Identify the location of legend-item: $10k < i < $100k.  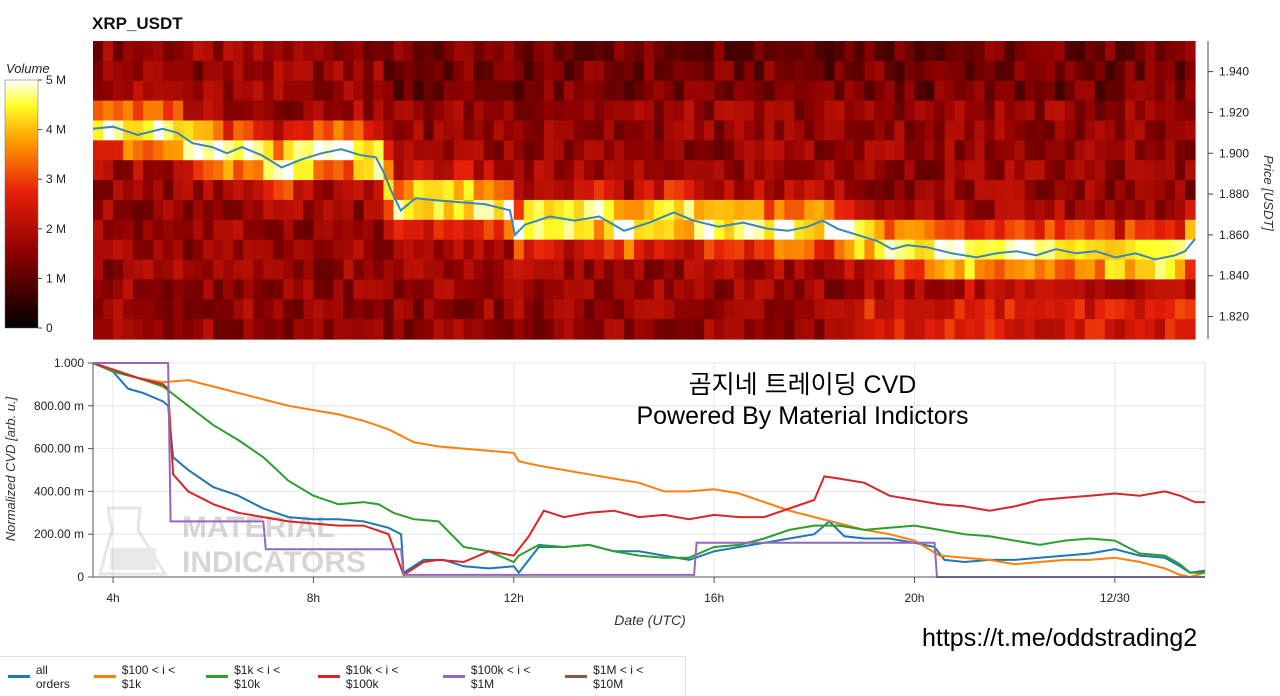
(376, 677).